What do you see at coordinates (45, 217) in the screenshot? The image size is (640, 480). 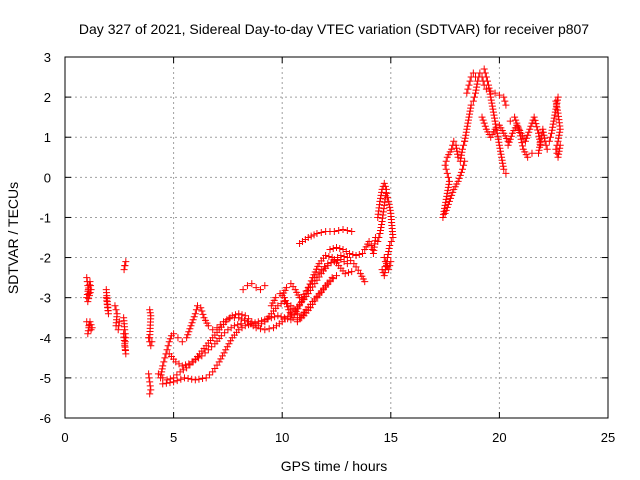 I see `y-tick-label: -1` at bounding box center [45, 217].